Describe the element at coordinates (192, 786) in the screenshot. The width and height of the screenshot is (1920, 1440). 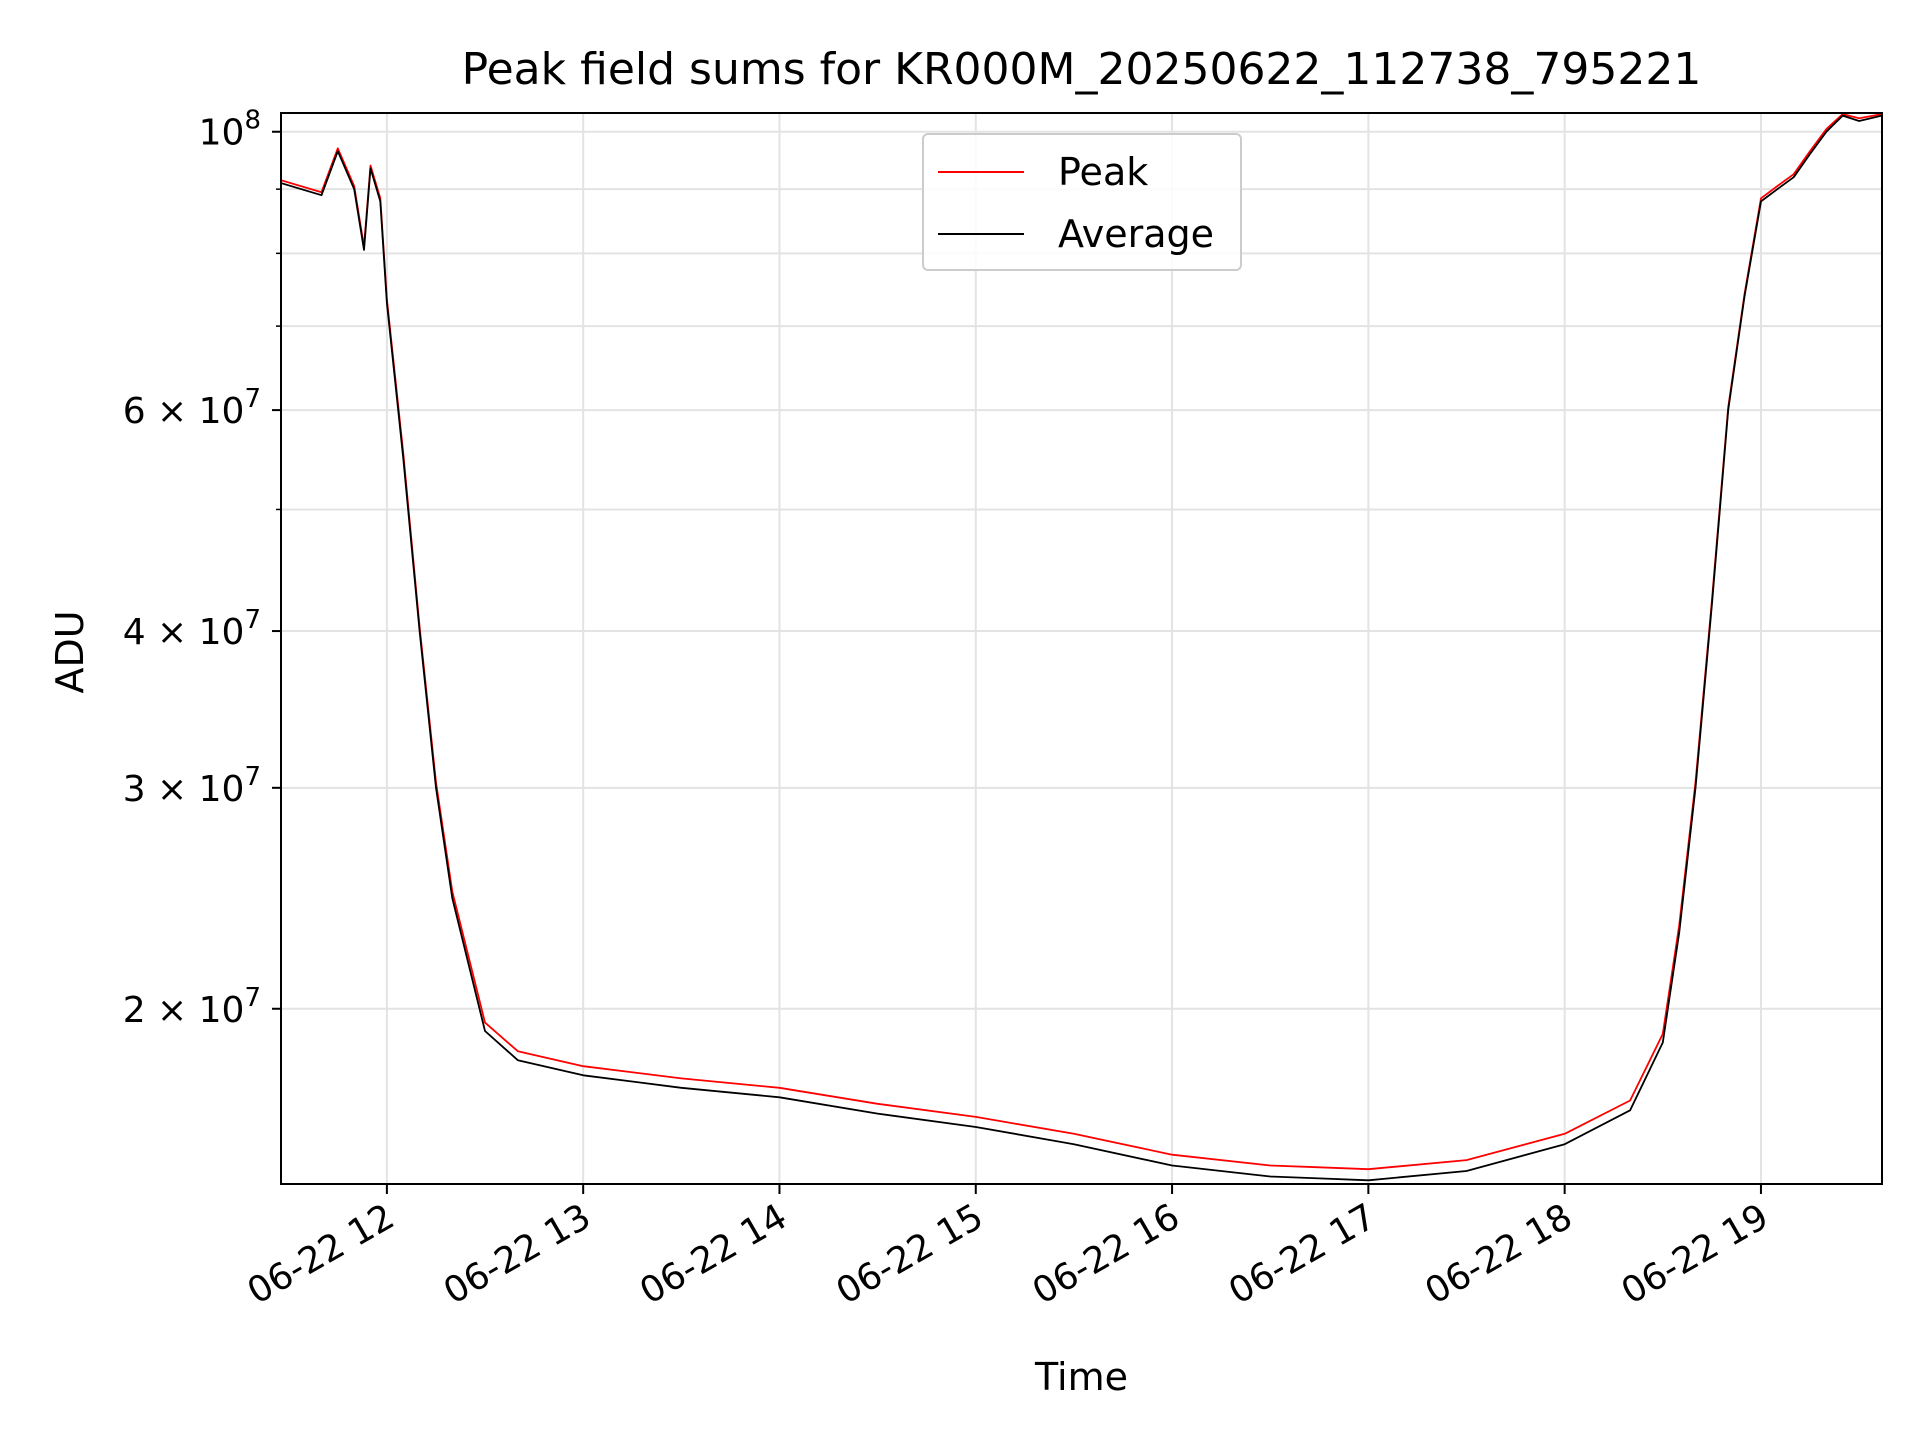
I see `y-tick-label: 3 × 107` at that location.